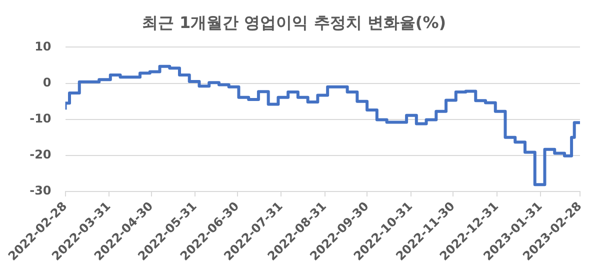 The image size is (602, 275). I want to click on y-tick-label: -30, so click(41, 191).